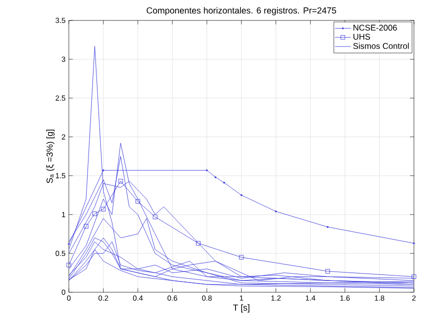  Describe the element at coordinates (362, 37) in the screenshot. I see `legend-label: UHS` at that location.